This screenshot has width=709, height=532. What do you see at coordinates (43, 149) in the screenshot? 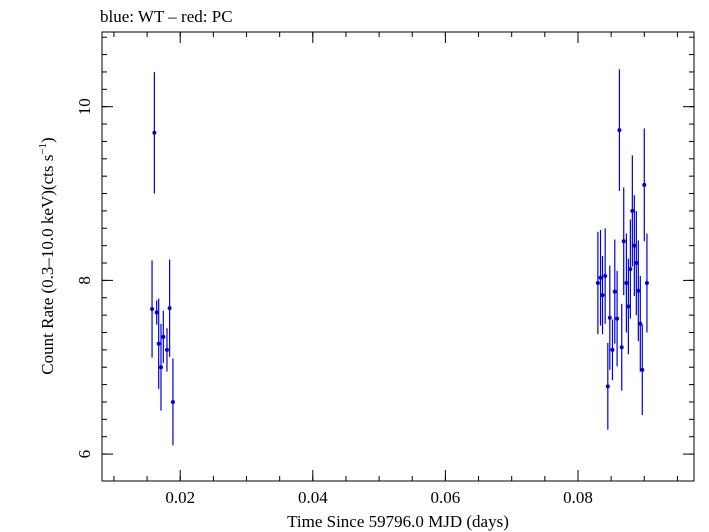
I see `y-axis-label-exponent: −1` at bounding box center [43, 149].